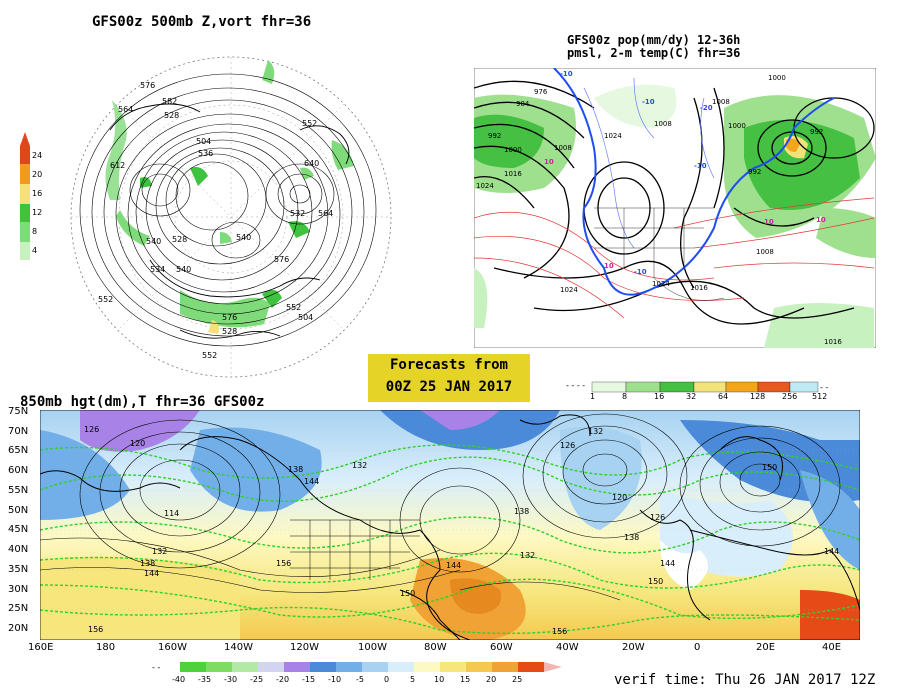  Describe the element at coordinates (142, 402) in the screenshot. I see `panel-850mb-title: 850mb hgt(dm),T fhr=36 GFS00z` at that location.